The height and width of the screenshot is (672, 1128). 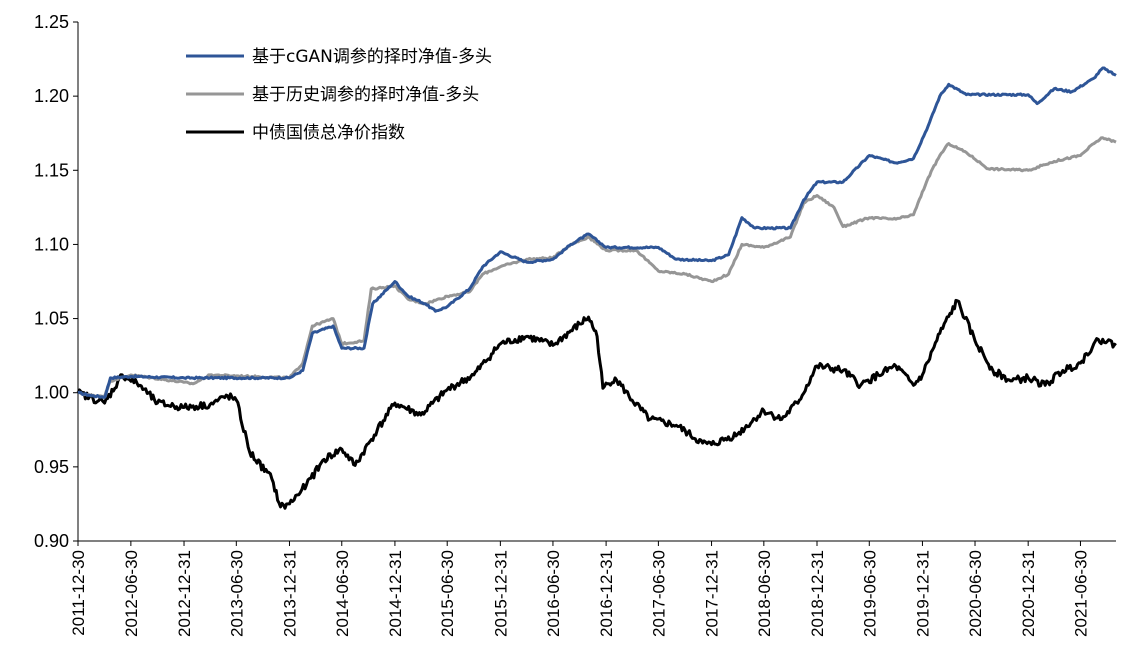 What do you see at coordinates (289, 593) in the screenshot?
I see `x-tick-label: 2013-12-31` at bounding box center [289, 593].